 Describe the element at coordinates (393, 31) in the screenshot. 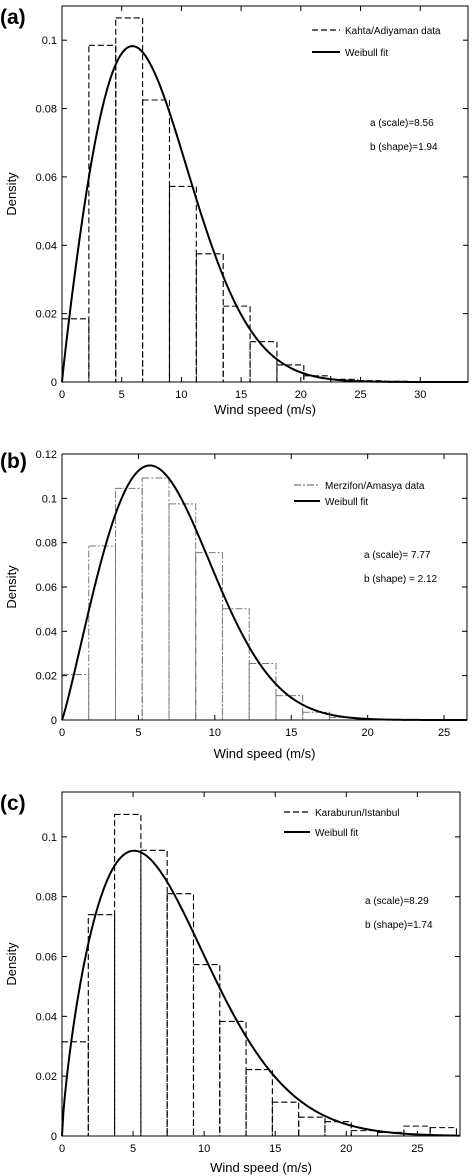

I see `legend-data-label: Kahta/Adiyaman data` at that location.